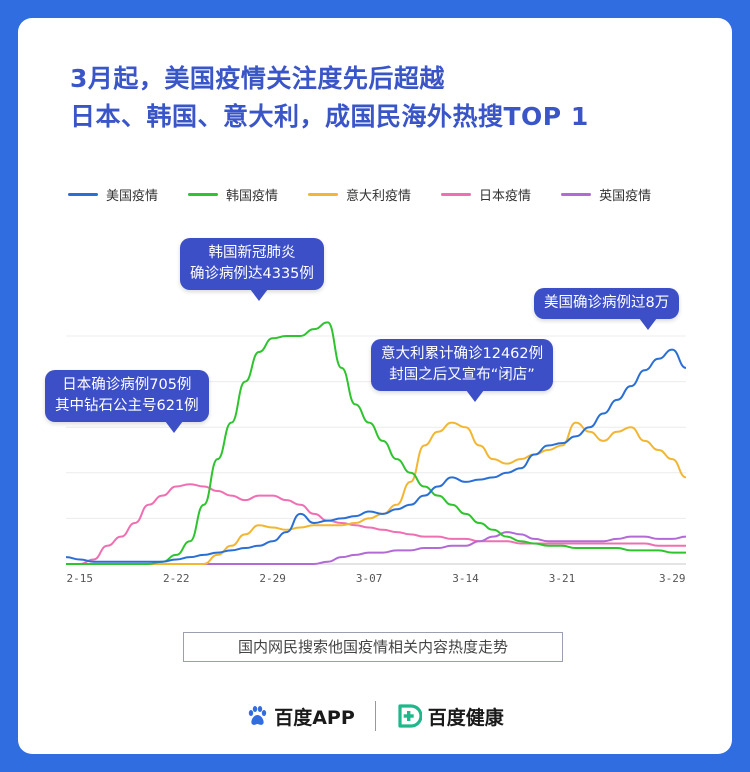 This screenshot has width=750, height=772. I want to click on legend-label-0: 美国疫情, so click(132, 196).